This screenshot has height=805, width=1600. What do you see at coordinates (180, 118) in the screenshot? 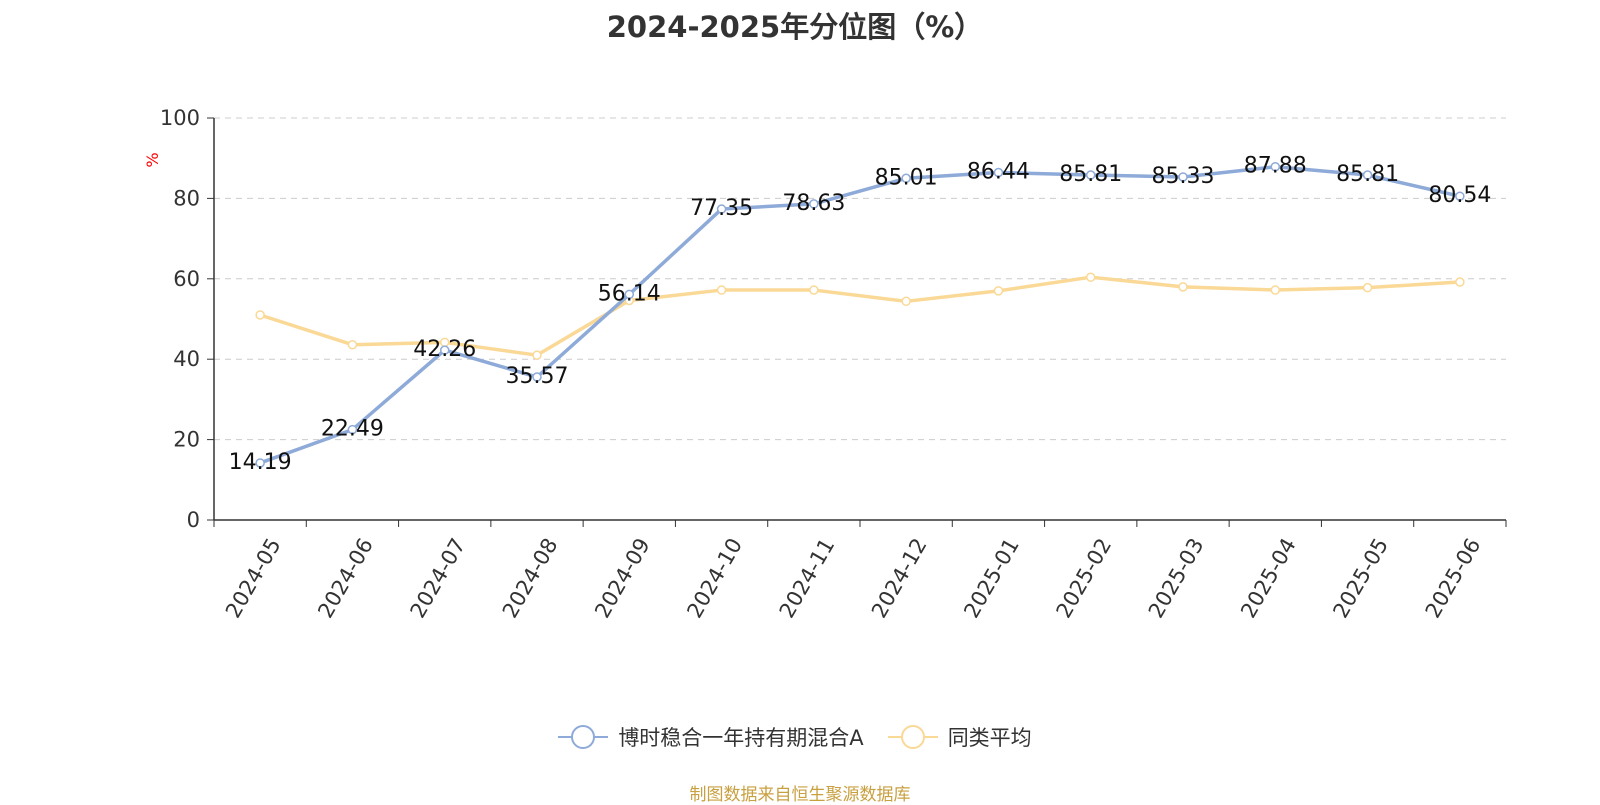
I see `y-tick-label: 100` at bounding box center [180, 118].